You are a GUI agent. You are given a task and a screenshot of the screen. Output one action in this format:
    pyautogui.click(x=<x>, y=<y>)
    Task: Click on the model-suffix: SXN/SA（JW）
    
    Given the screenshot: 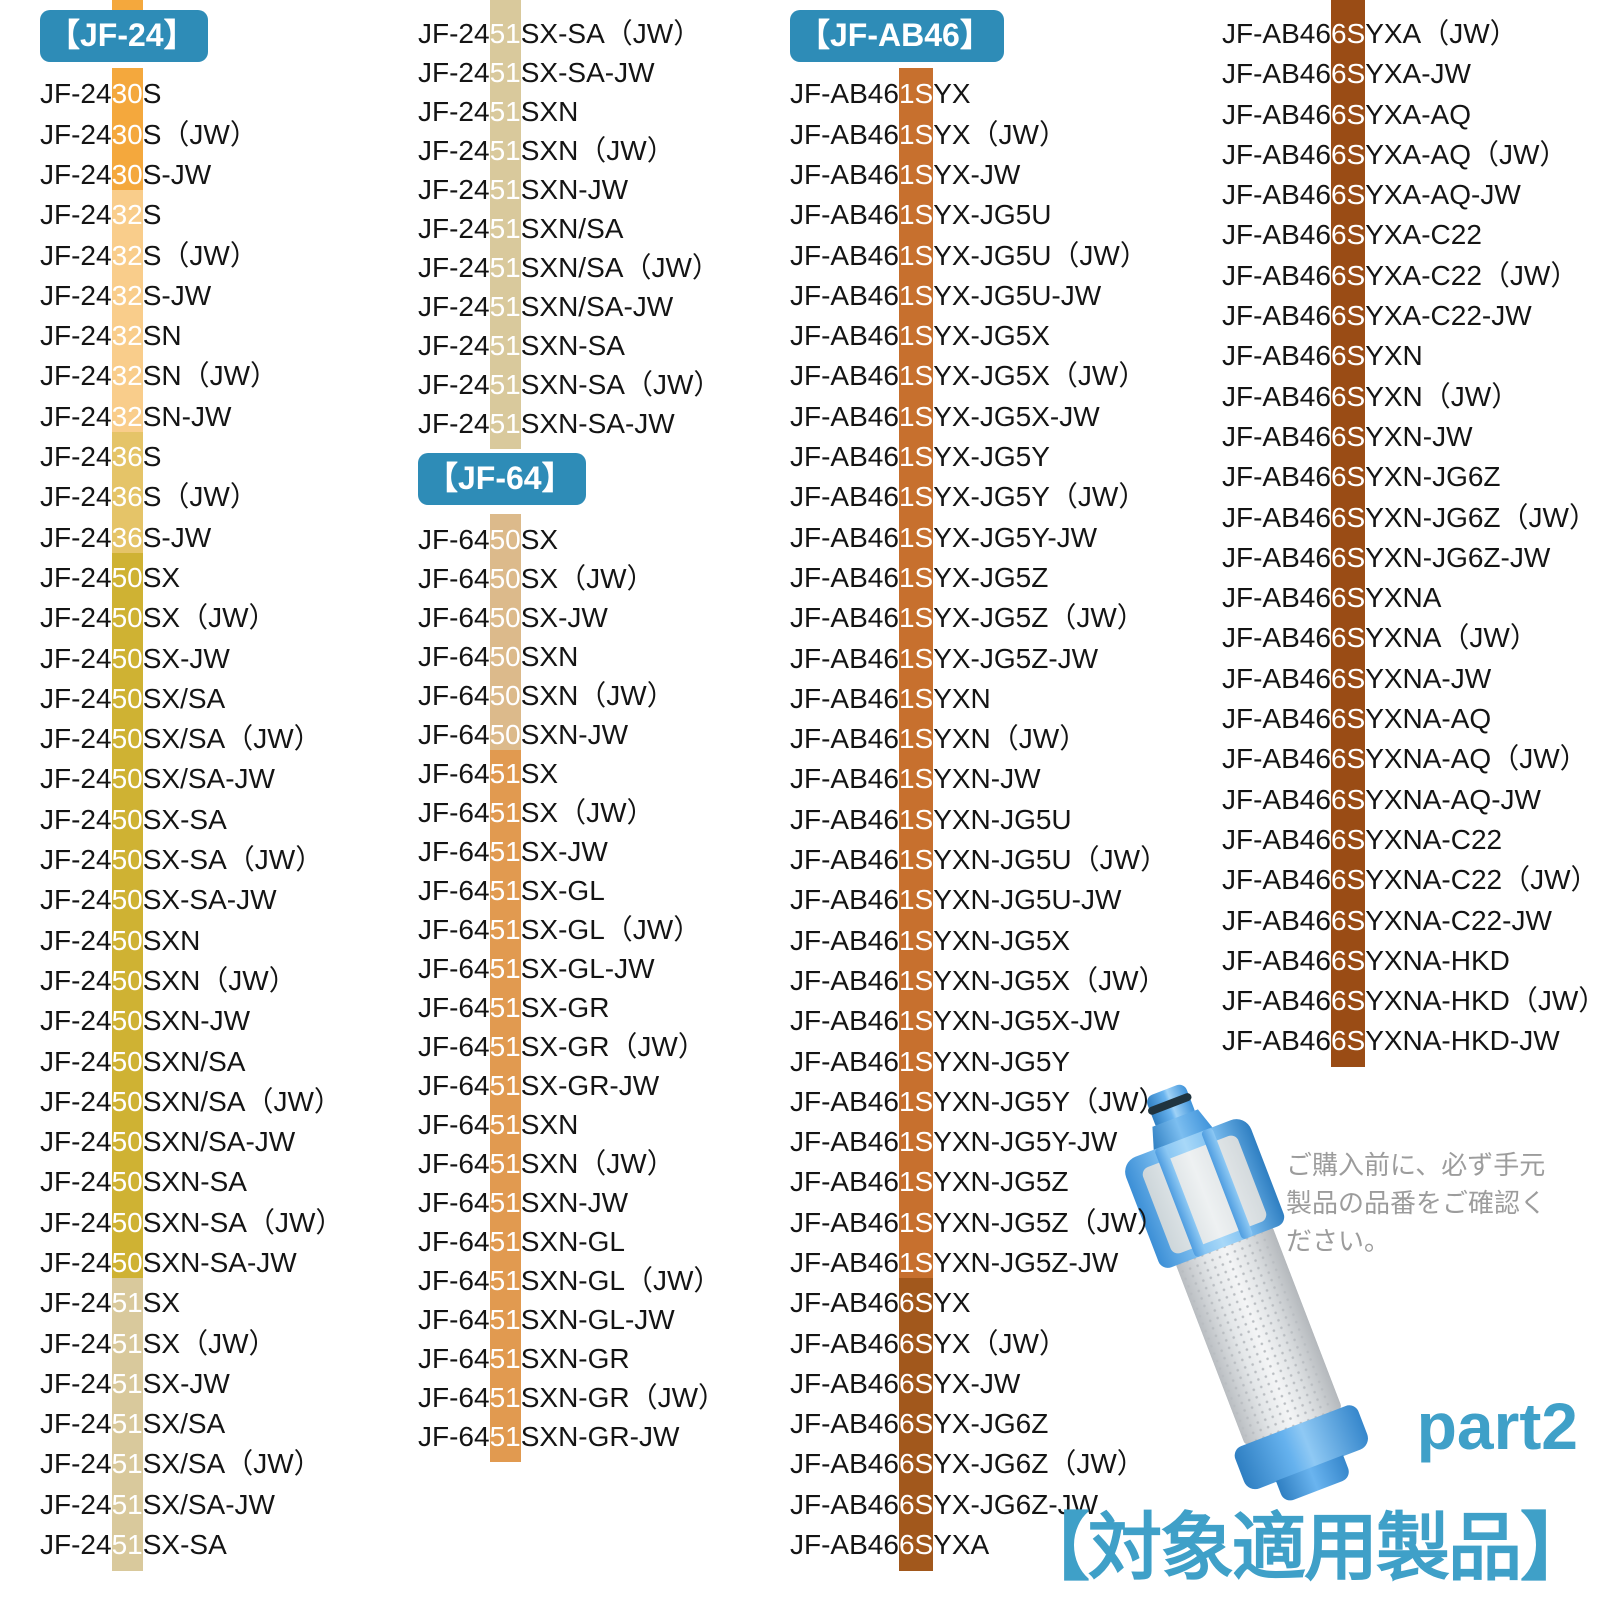 What is the action you would take?
    pyautogui.click(x=242, y=1101)
    